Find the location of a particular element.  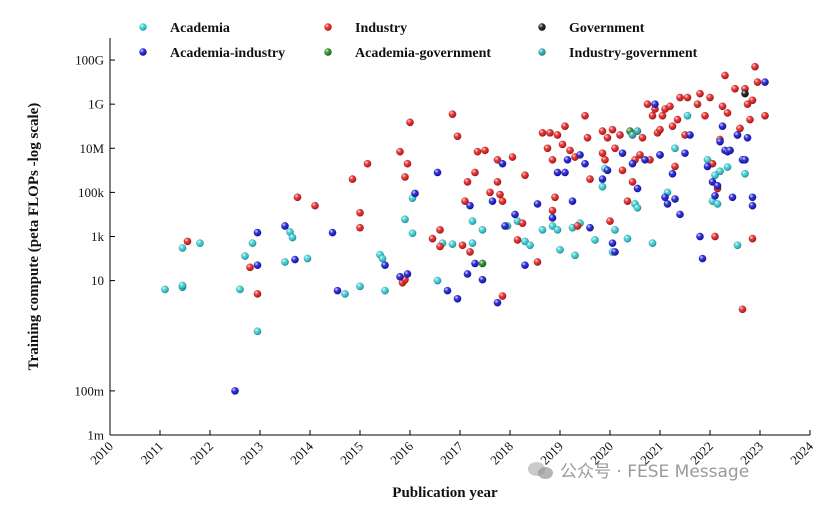

legend-item: Government is located at coordinates (591, 28).